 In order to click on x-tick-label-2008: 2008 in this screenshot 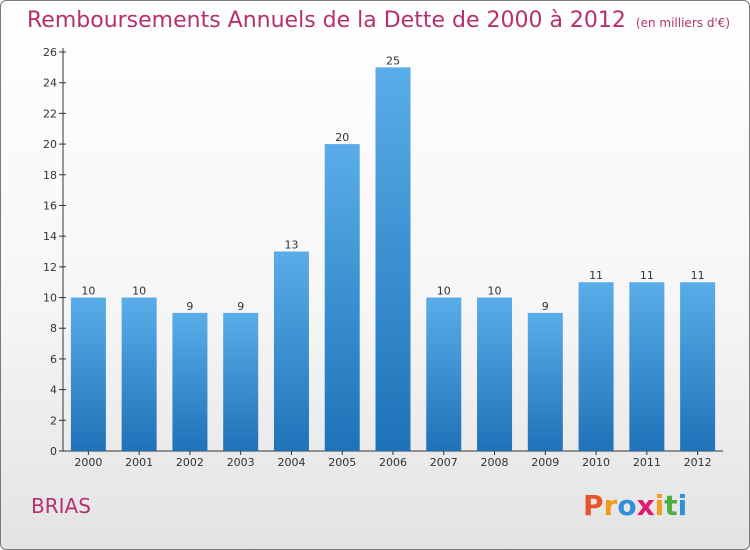, I will do `click(495, 462)`.